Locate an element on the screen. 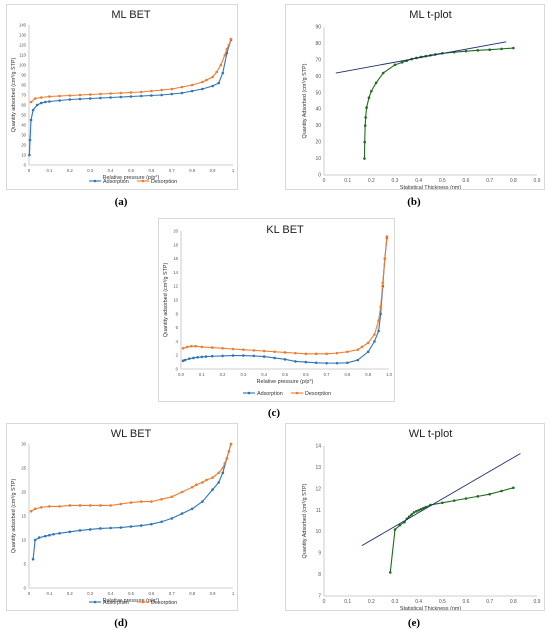 The height and width of the screenshot is (633, 550). series-line-linear-fit is located at coordinates (421, 57).